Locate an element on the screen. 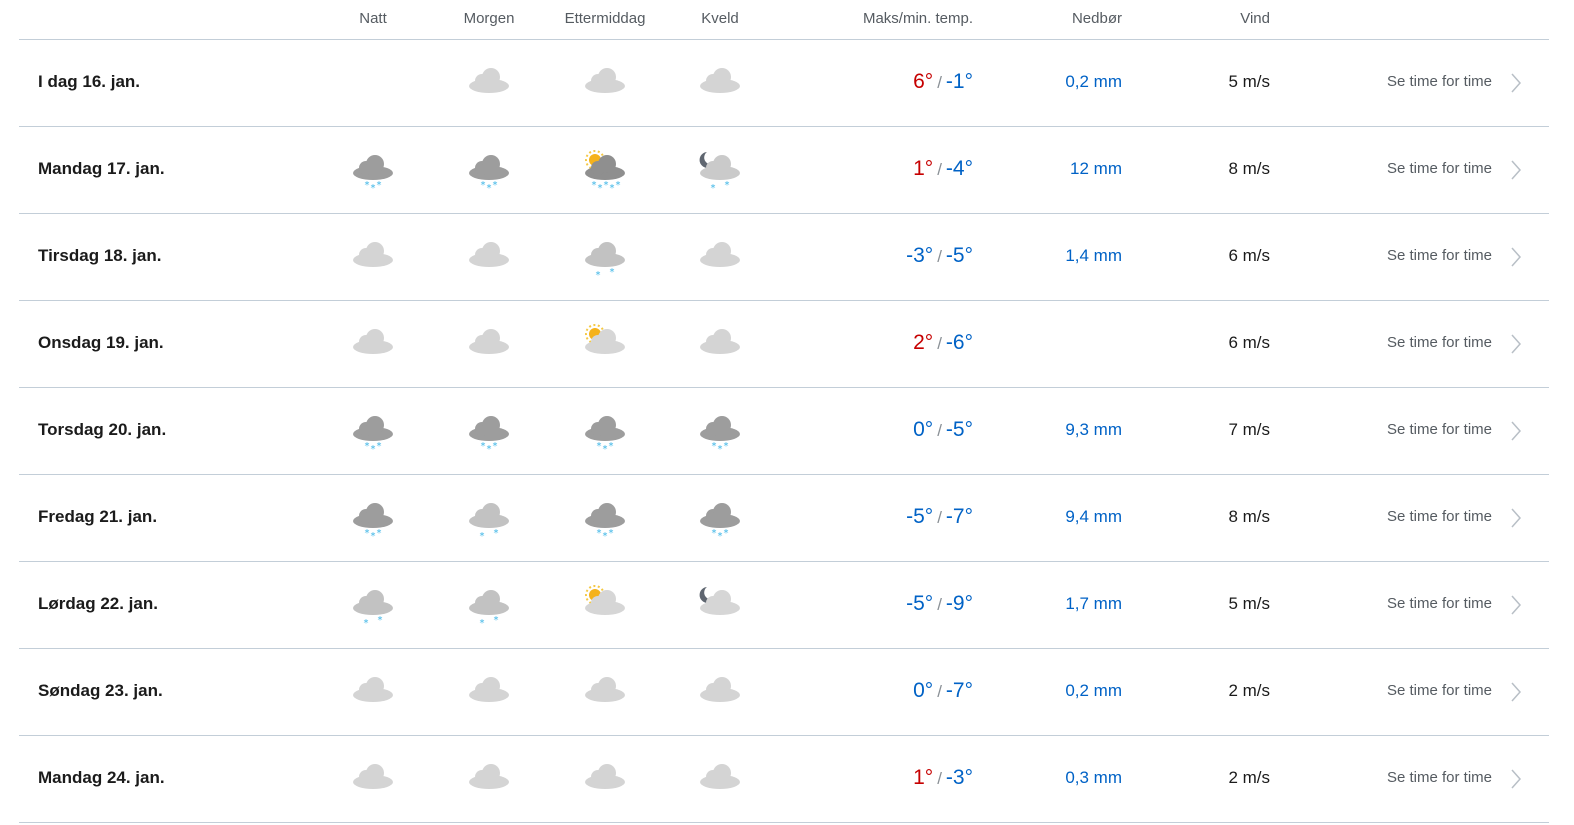  wind: 6 m/s is located at coordinates (1249, 255).